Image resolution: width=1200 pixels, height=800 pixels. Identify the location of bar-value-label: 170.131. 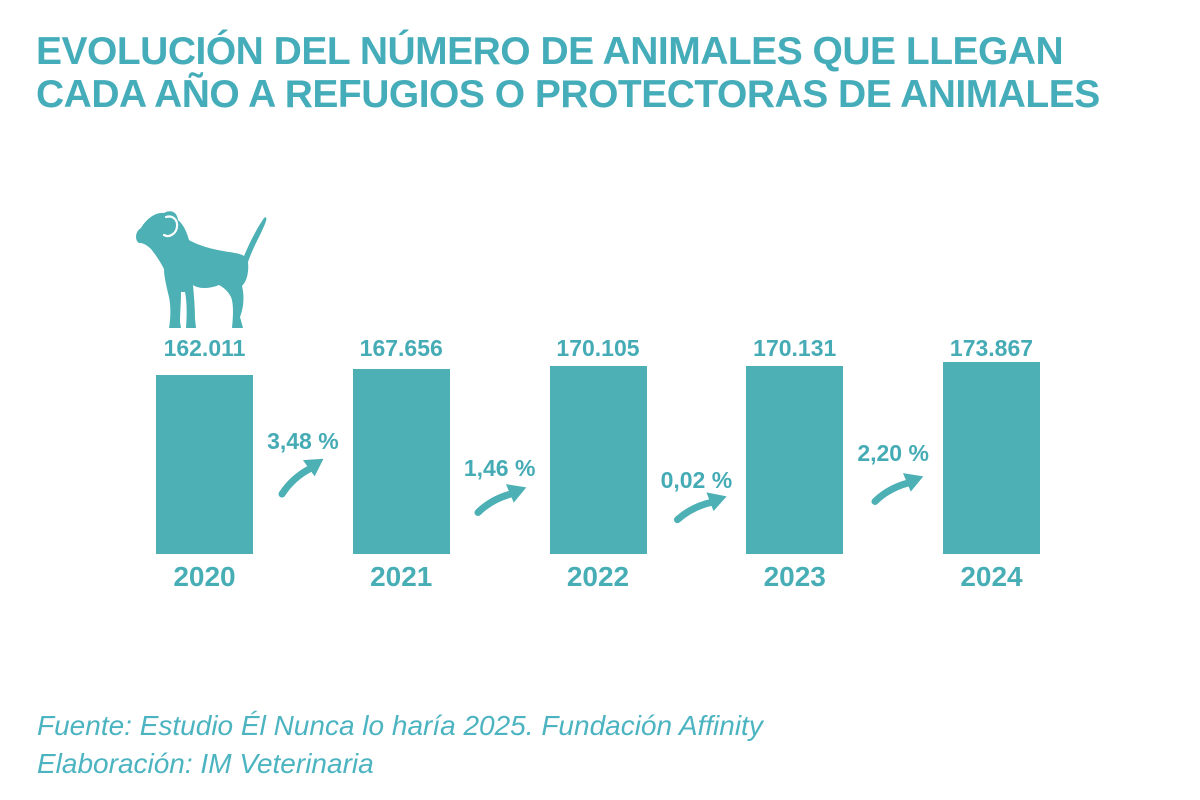
(795, 348).